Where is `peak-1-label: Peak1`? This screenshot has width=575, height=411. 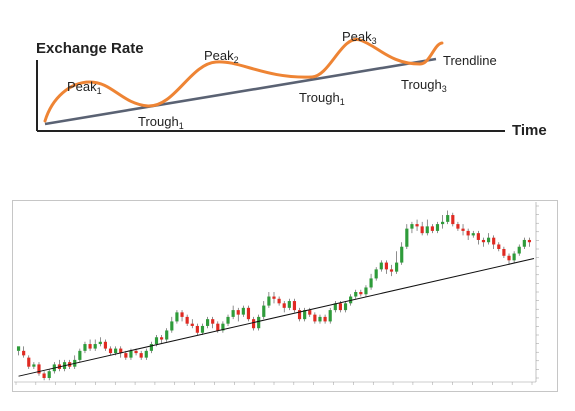 peak-1-label: Peak1 is located at coordinates (84, 87).